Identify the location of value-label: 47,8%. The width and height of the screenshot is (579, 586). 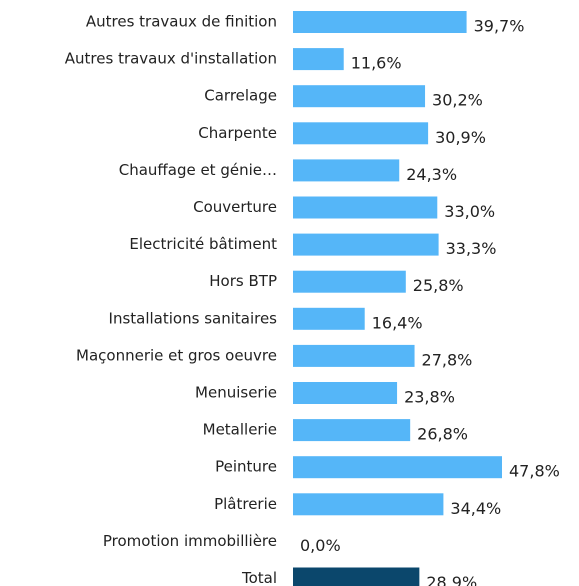
(534, 471).